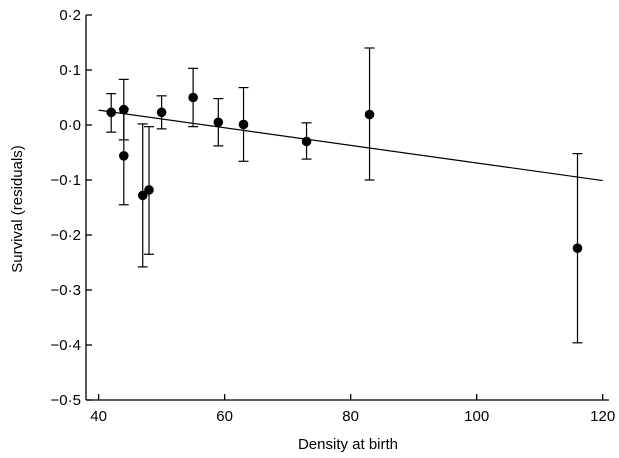  Describe the element at coordinates (350, 416) in the screenshot. I see `x-tick-label: 80` at that location.